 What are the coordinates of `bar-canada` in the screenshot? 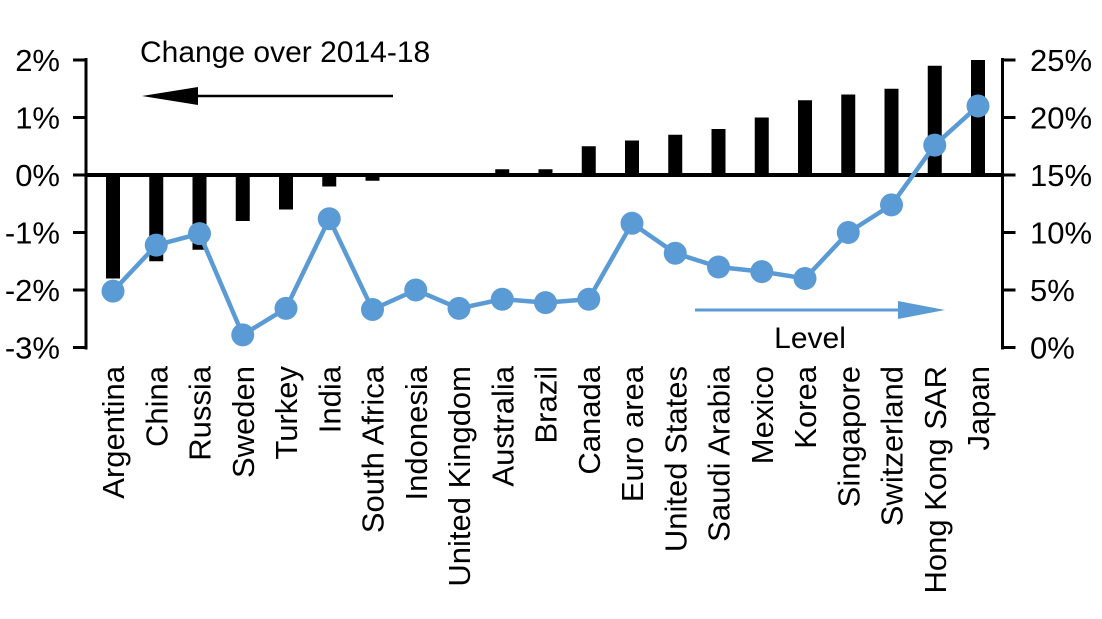 It's located at (588, 160).